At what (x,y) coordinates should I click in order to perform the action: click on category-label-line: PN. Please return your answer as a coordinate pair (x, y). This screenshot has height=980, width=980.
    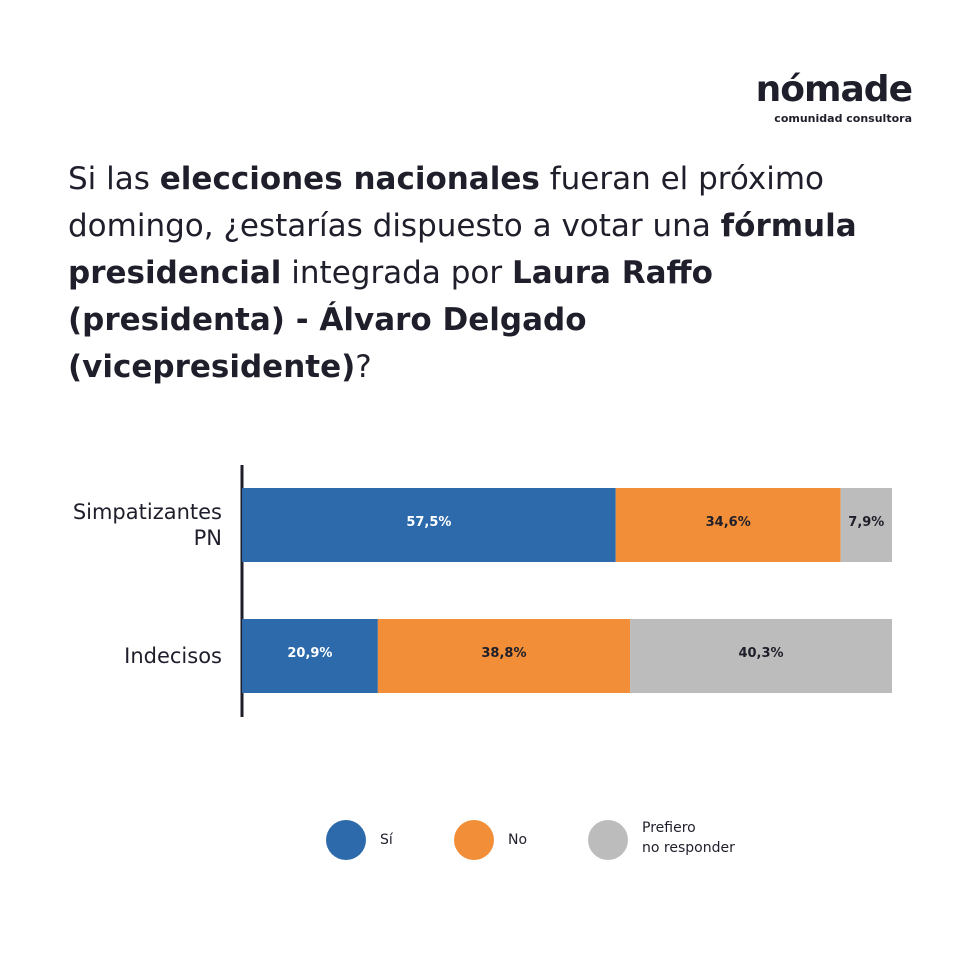
    Looking at the image, I should click on (208, 538).